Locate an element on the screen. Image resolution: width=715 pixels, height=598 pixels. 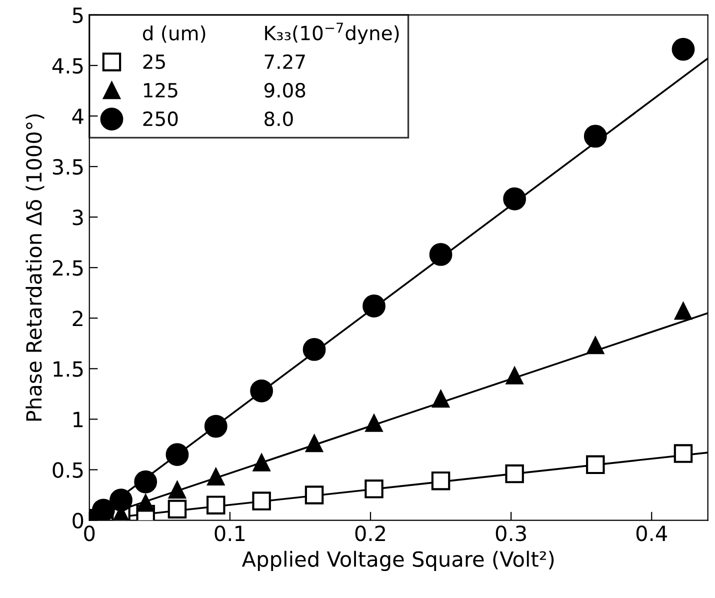
legend-label: 250 is located at coordinates (160, 118).